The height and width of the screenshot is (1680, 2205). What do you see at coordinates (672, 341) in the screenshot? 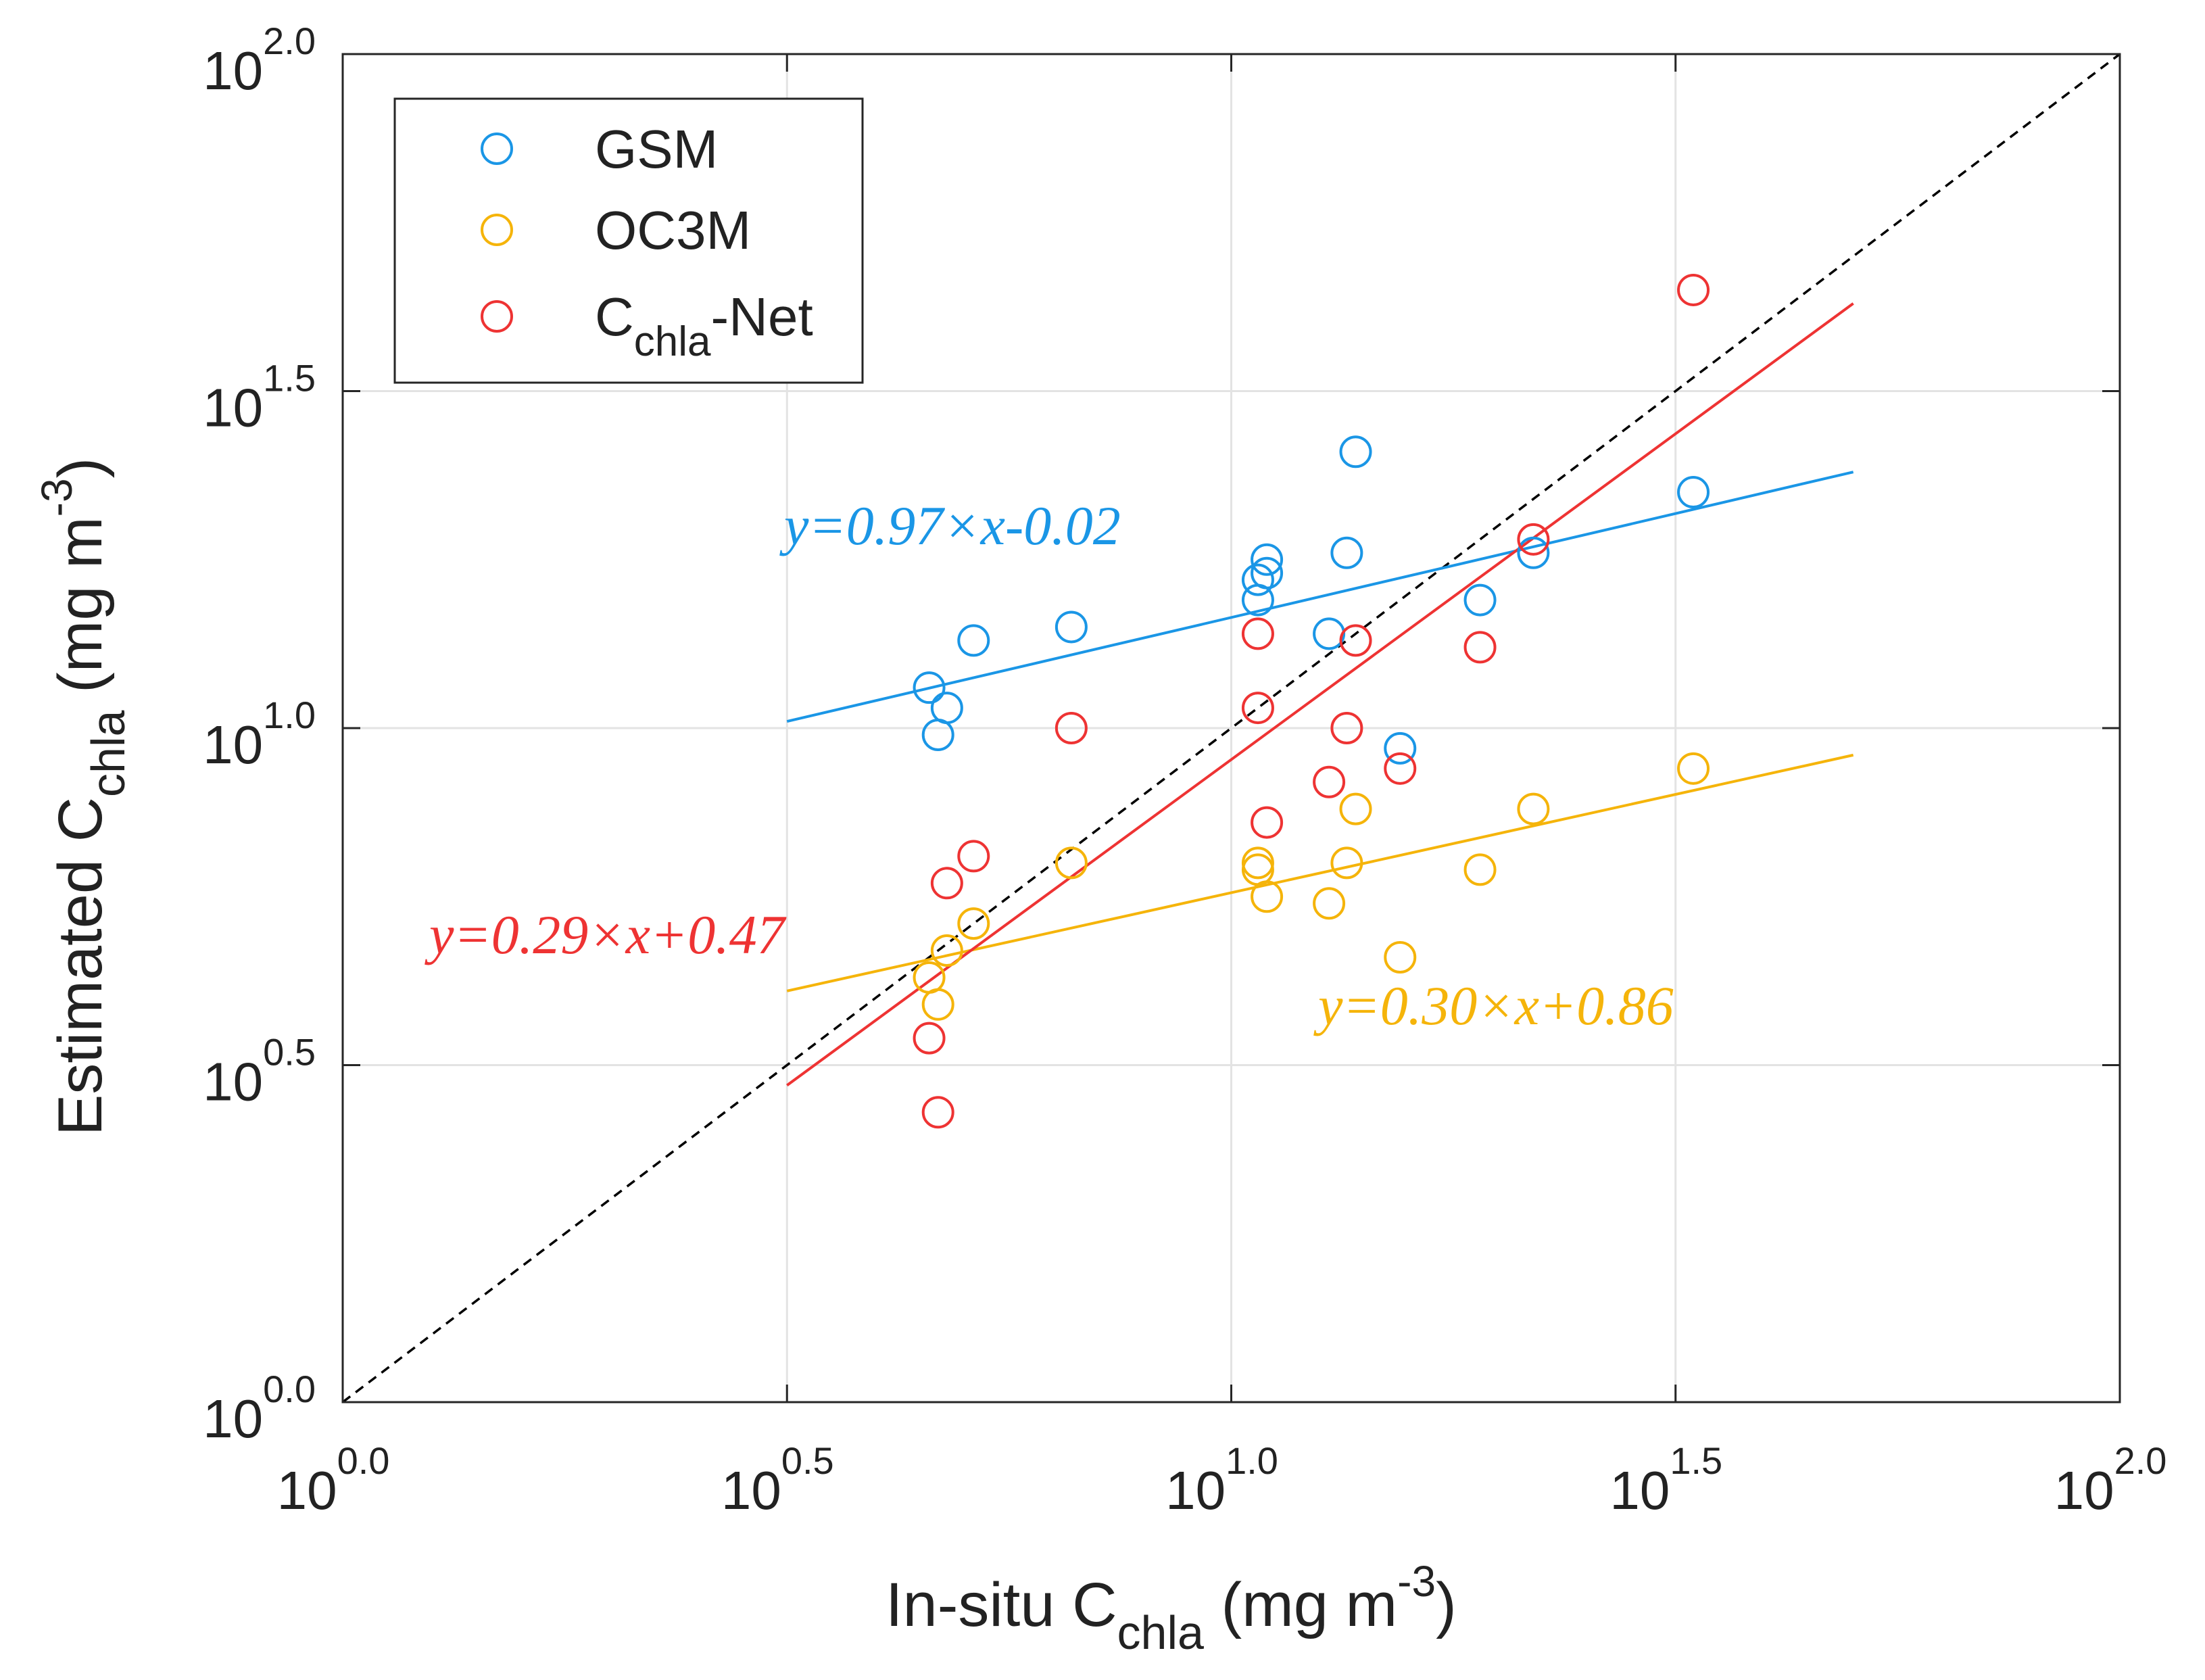
I see `legend-label-subscript: chla` at bounding box center [672, 341].